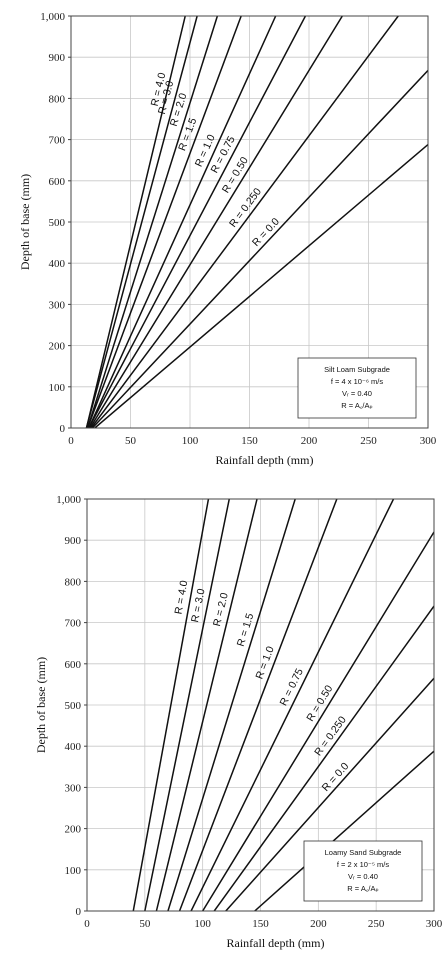  What do you see at coordinates (363, 852) in the screenshot?
I see `annotation-line: Loamy Sand Subgrade` at bounding box center [363, 852].